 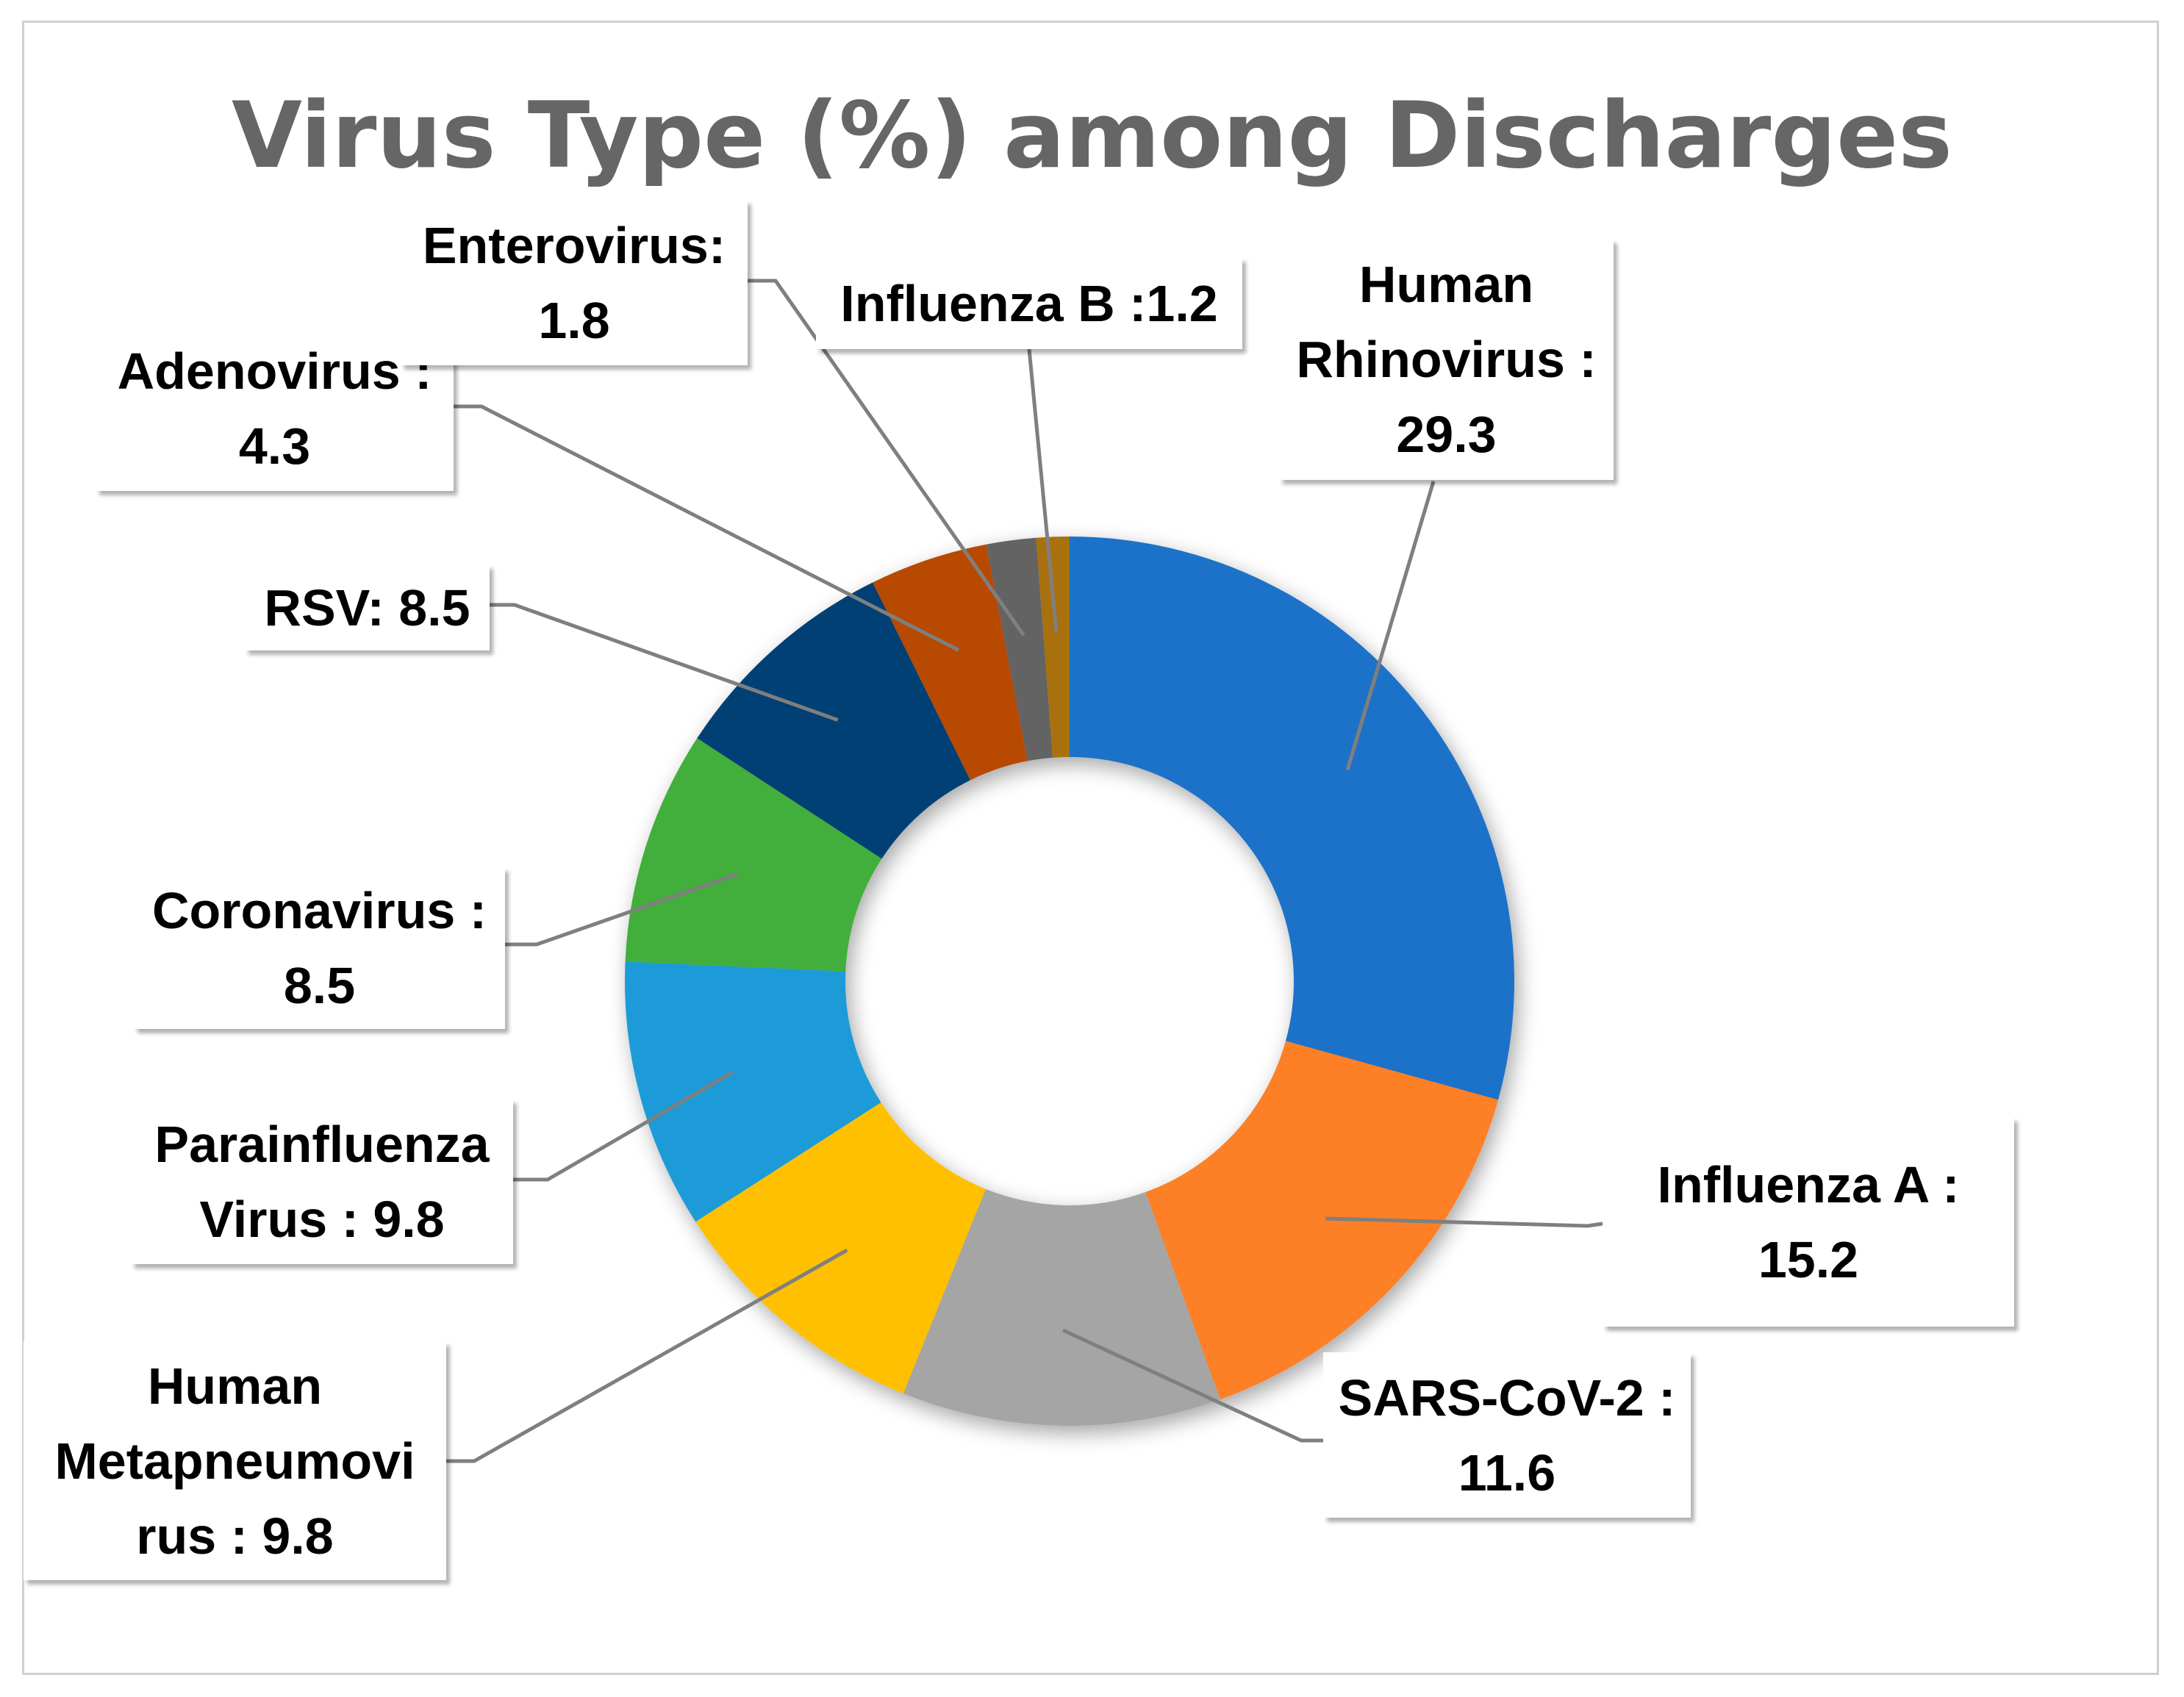 I want to click on data-label-line: Virus : 9.8, so click(x=322, y=1219).